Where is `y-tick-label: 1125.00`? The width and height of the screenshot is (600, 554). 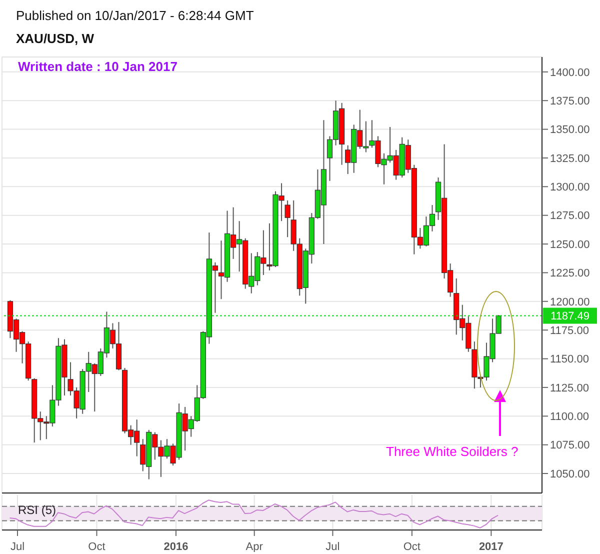
y-tick-label: 1125.00 is located at coordinates (569, 388).